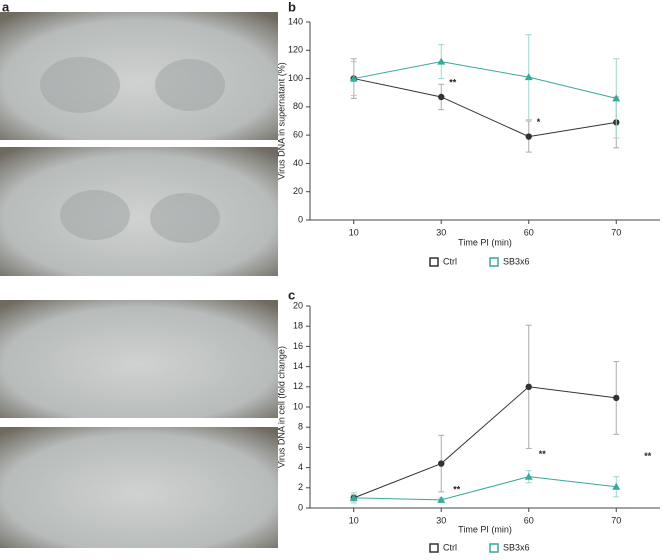  Describe the element at coordinates (295, 78) in the screenshot. I see `y-tick-label: 100` at that location.